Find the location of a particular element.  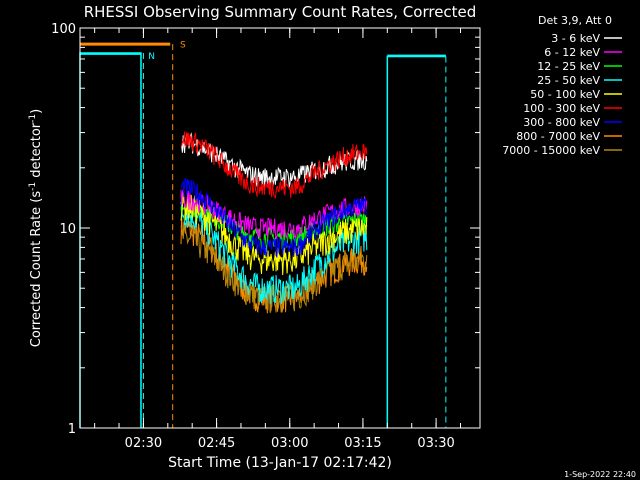

x-tick-label: 03:15 is located at coordinates (362, 443).